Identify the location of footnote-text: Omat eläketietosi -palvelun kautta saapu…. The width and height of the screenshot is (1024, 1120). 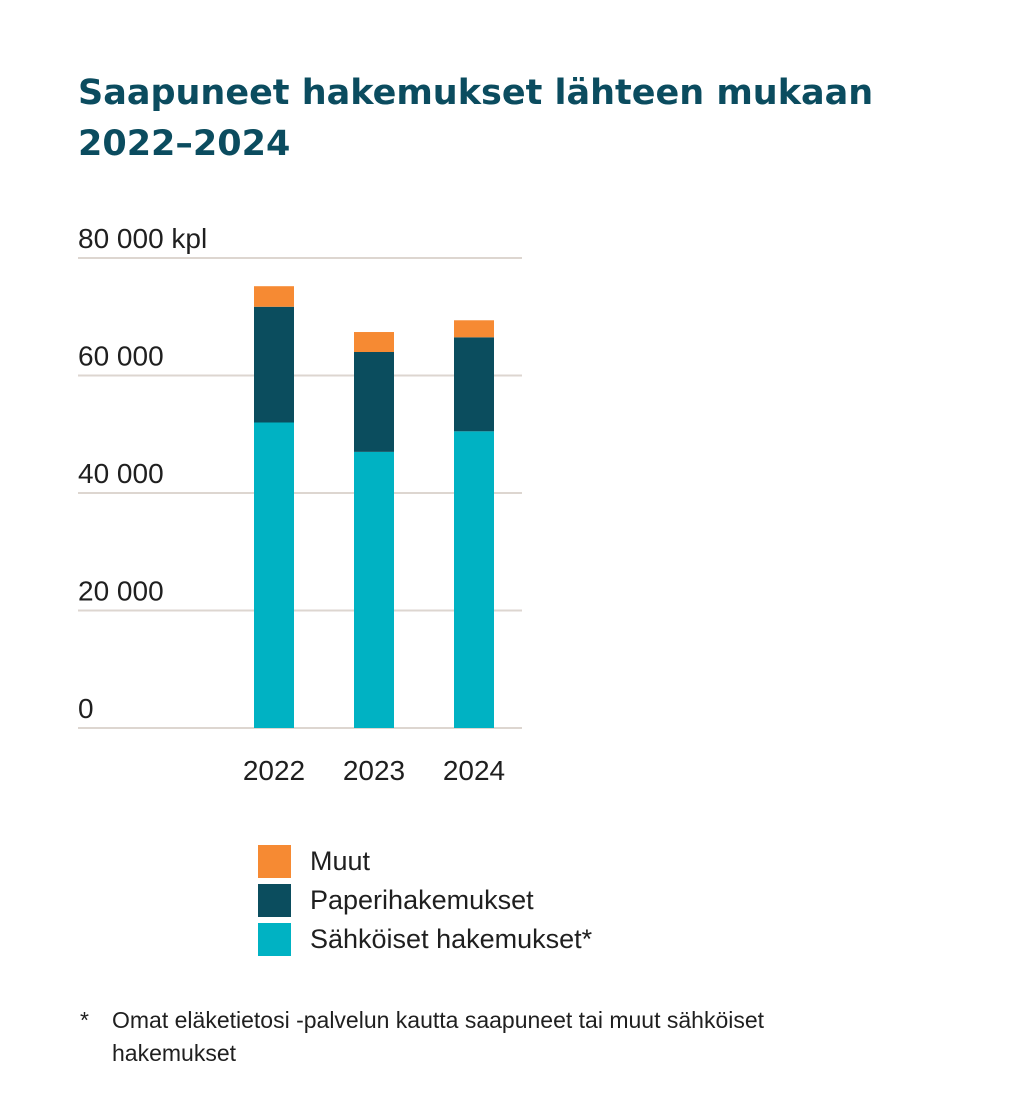
(438, 1036).